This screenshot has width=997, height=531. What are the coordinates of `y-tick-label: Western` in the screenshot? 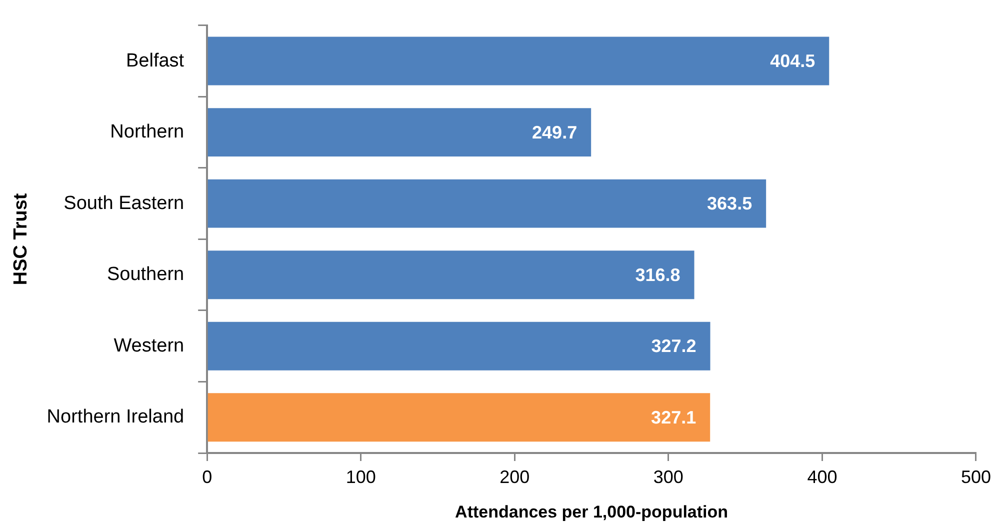 It's located at (149, 345).